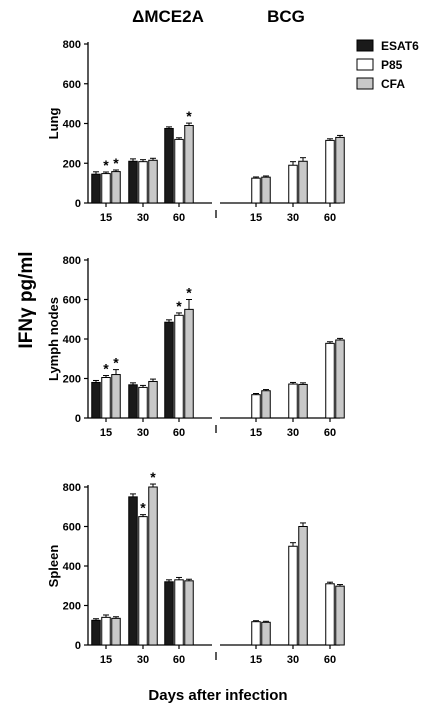 The width and height of the screenshot is (436, 711). What do you see at coordinates (53, 124) in the screenshot?
I see `panel-ylabel-lung: Lung` at bounding box center [53, 124].